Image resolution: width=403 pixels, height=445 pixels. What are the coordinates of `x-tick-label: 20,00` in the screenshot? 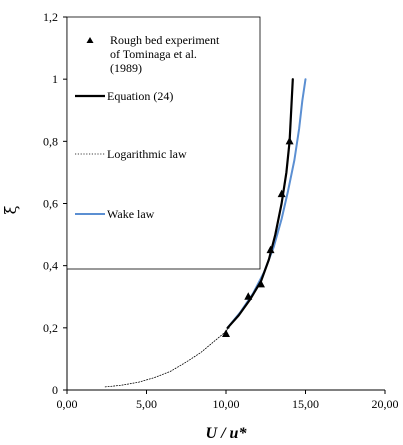 It's located at (385, 404).